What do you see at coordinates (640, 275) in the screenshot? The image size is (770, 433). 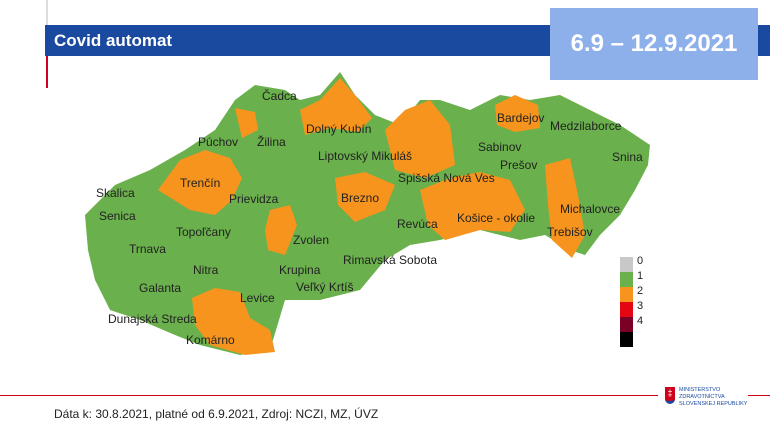 I see `legend-label: 1` at bounding box center [640, 275].